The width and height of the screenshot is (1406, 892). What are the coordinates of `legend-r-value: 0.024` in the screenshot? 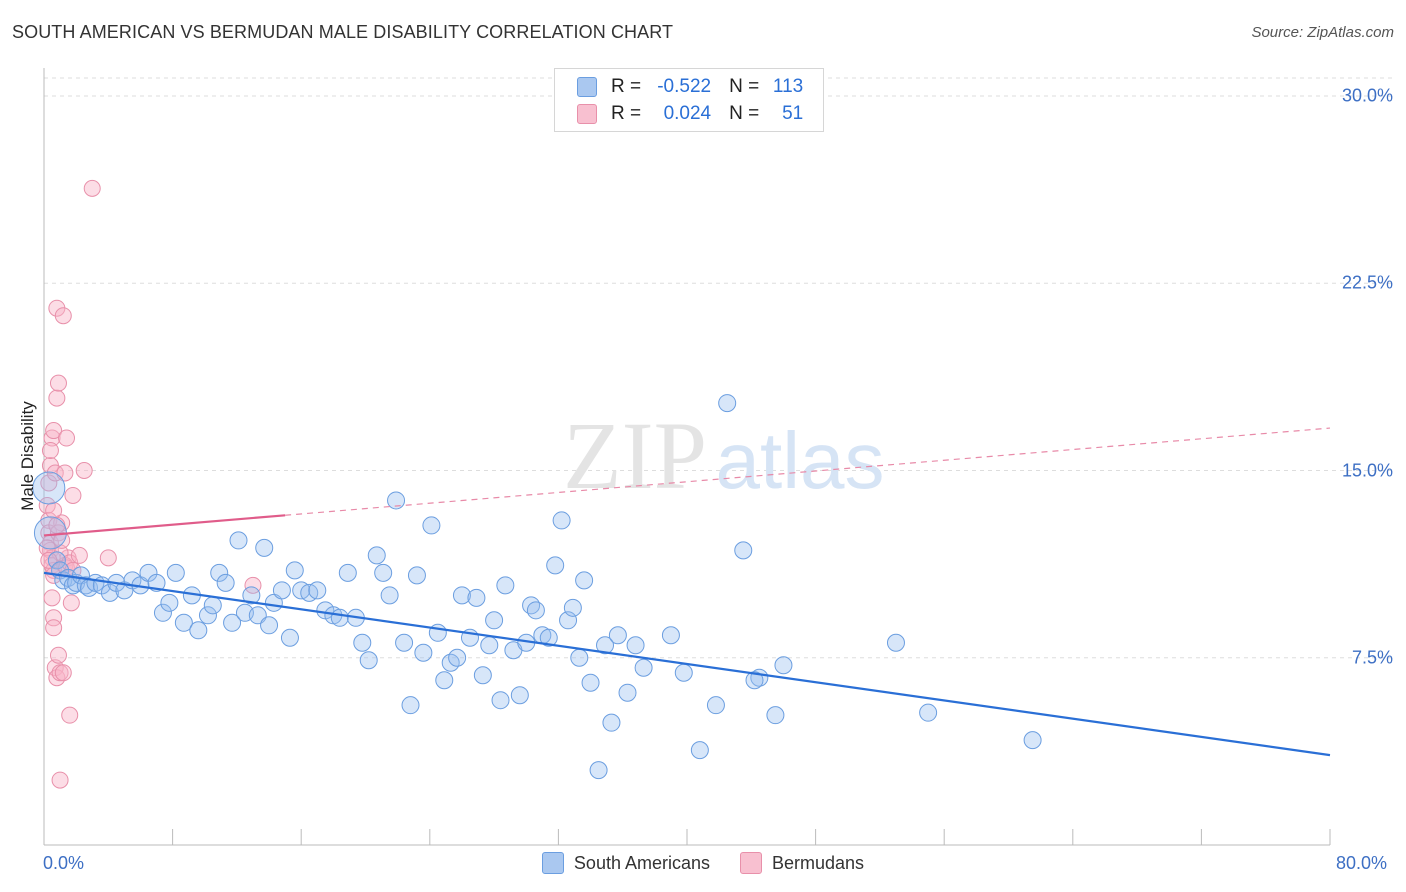 It's located at (687, 113).